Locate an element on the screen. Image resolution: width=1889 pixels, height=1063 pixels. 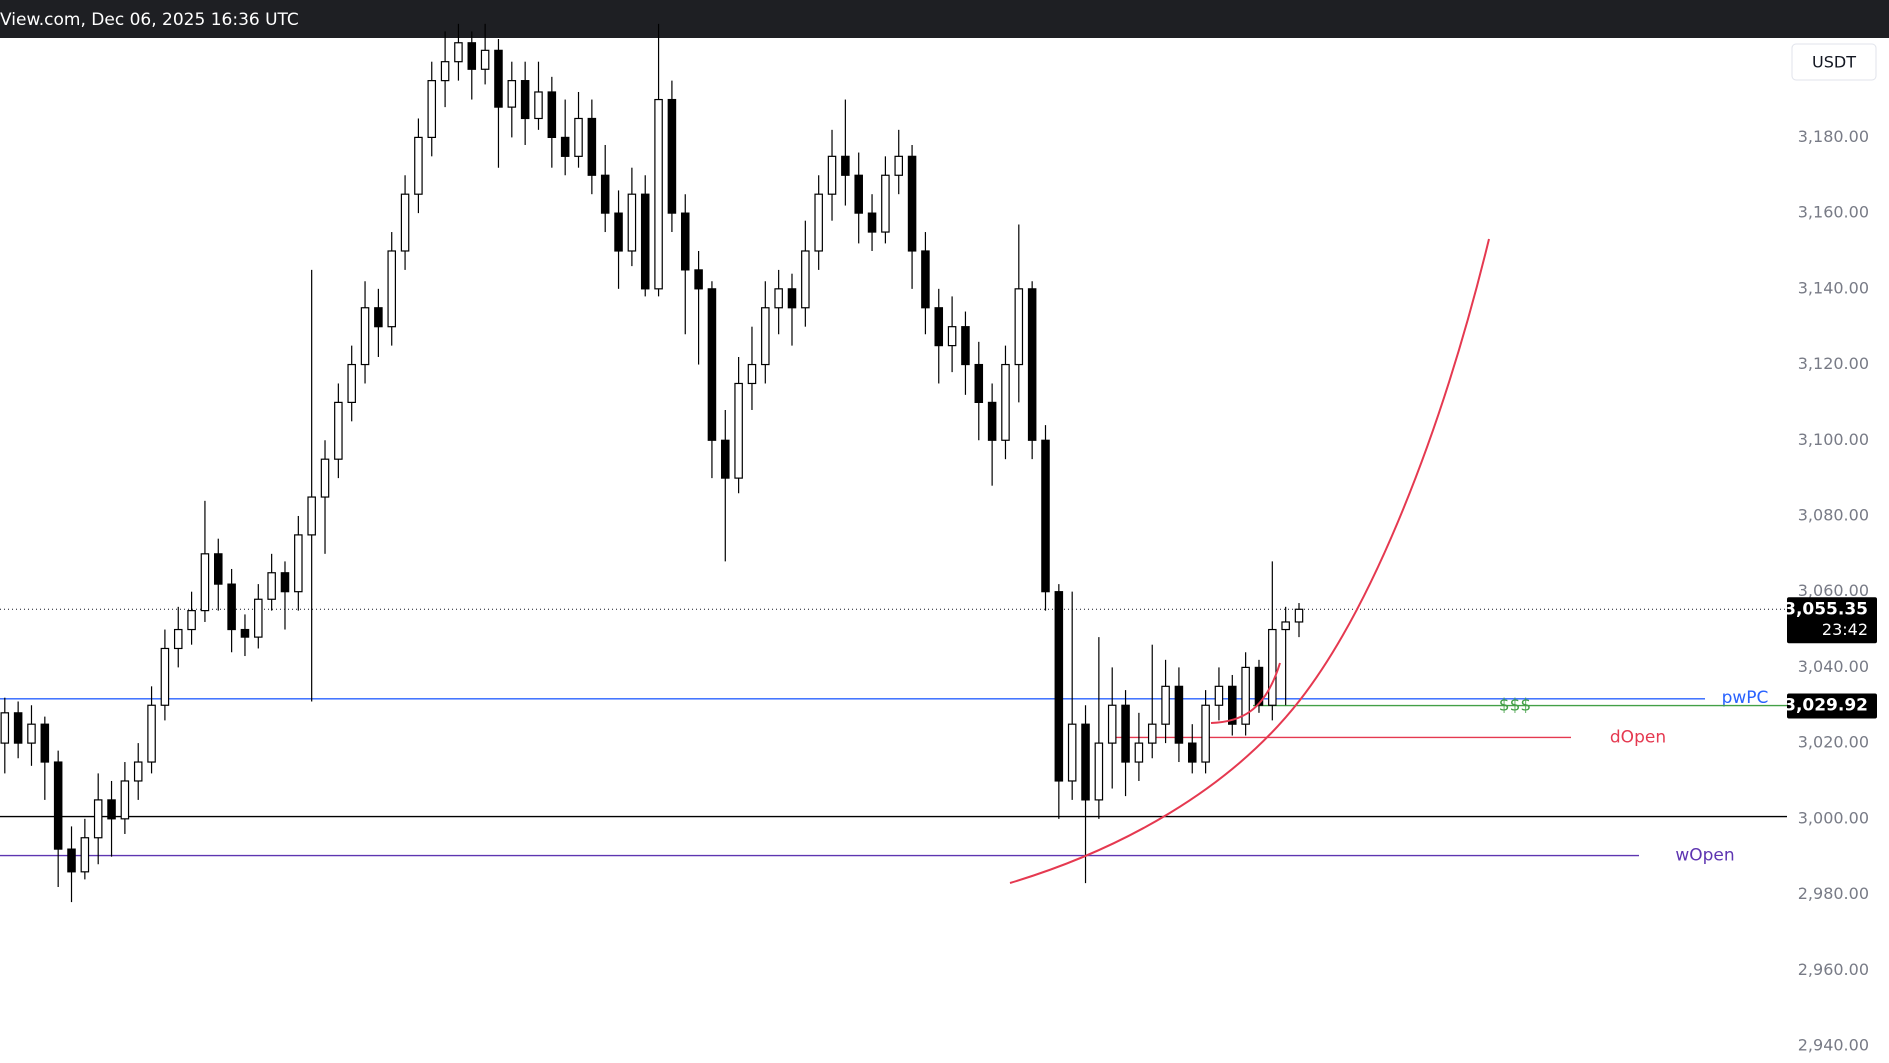
currency-button is located at coordinates (1834, 62).